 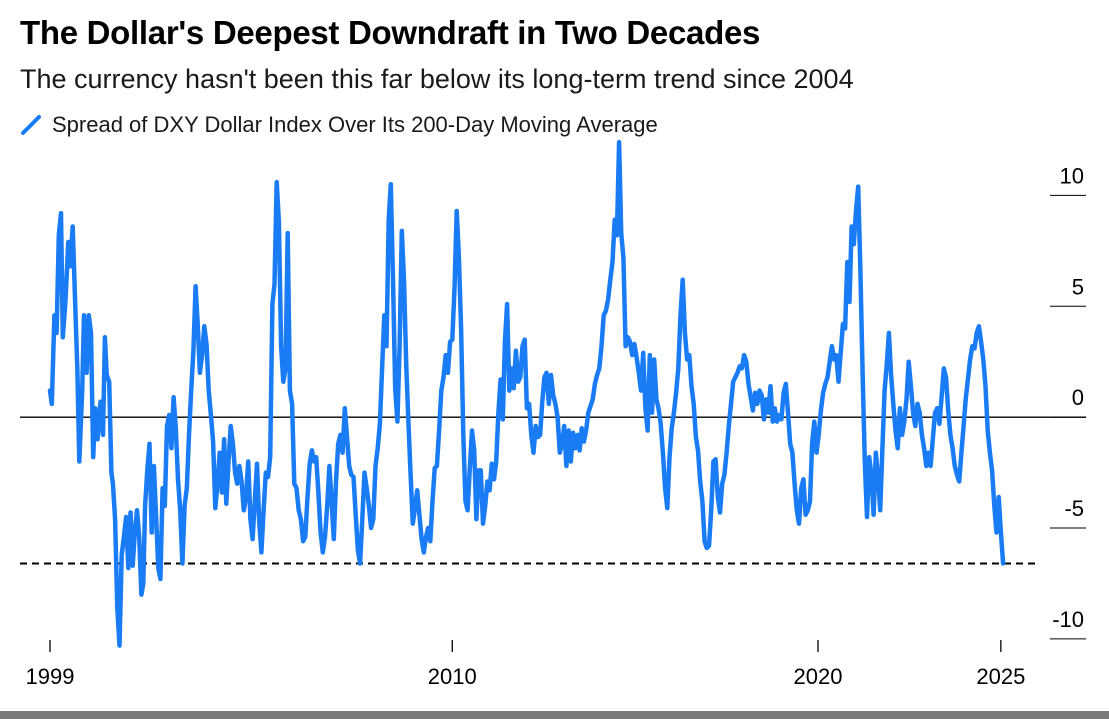 I want to click on y-tick-label: -5, so click(x=1074, y=508).